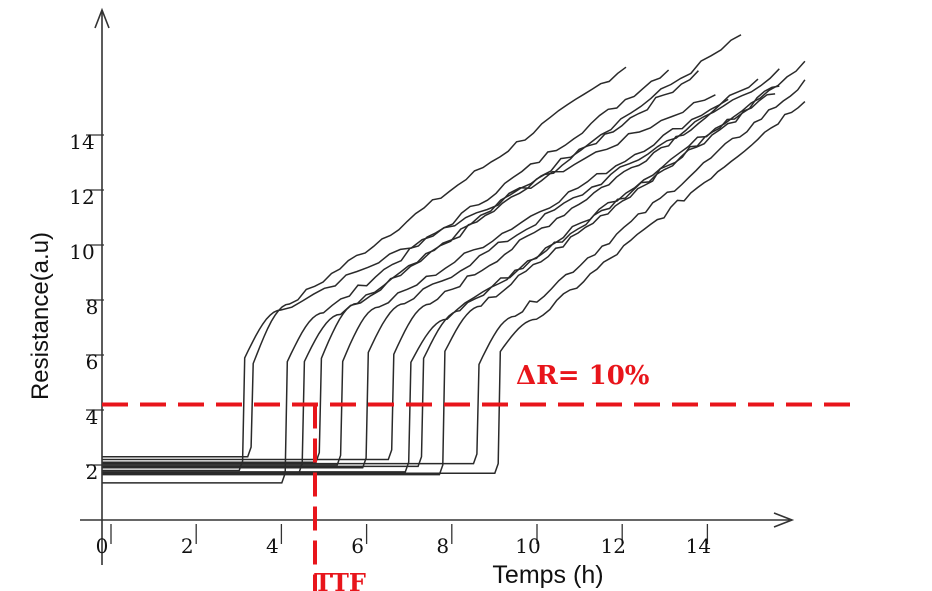  I want to click on x-tick-label: 0, so click(102, 546).